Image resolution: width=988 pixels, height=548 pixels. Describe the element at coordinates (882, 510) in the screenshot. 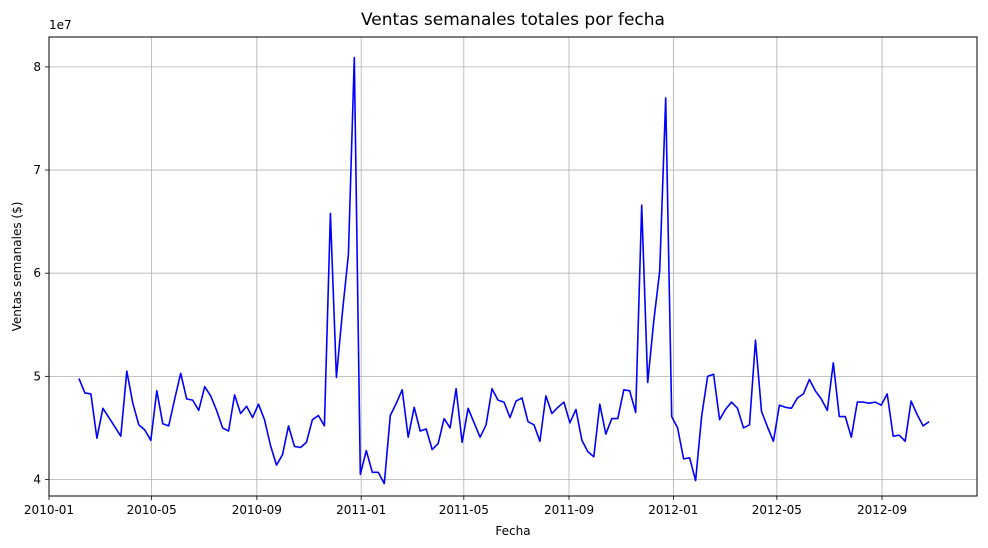

I see `x-tick-label: 2012-09` at that location.